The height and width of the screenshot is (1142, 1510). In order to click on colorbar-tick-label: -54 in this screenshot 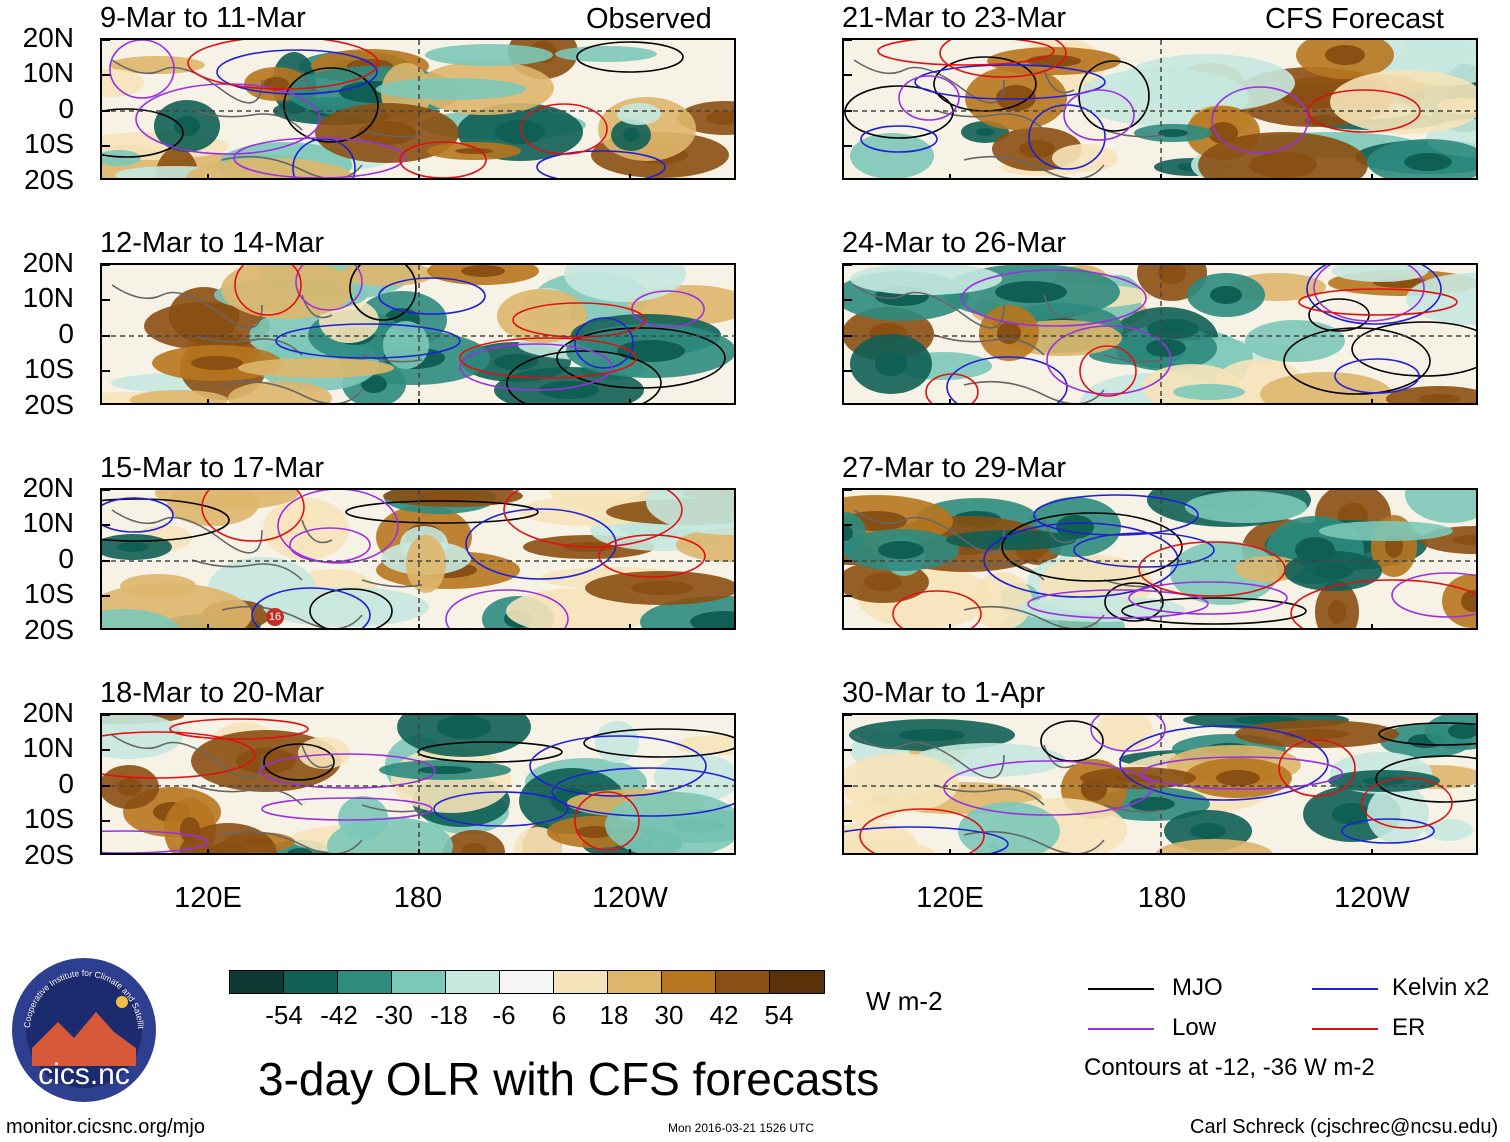, I will do `click(284, 1015)`.